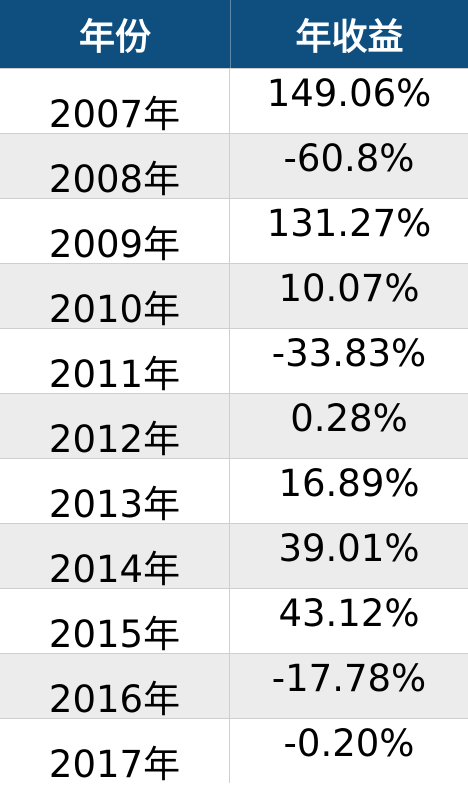 The height and width of the screenshot is (788, 468). I want to click on table-row: 2008年 -60.8%, so click(234, 167).